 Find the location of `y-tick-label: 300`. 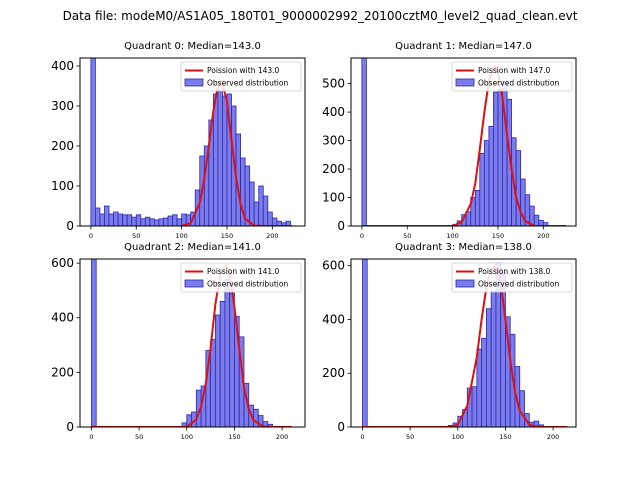

y-tick-label: 300 is located at coordinates (62, 106).